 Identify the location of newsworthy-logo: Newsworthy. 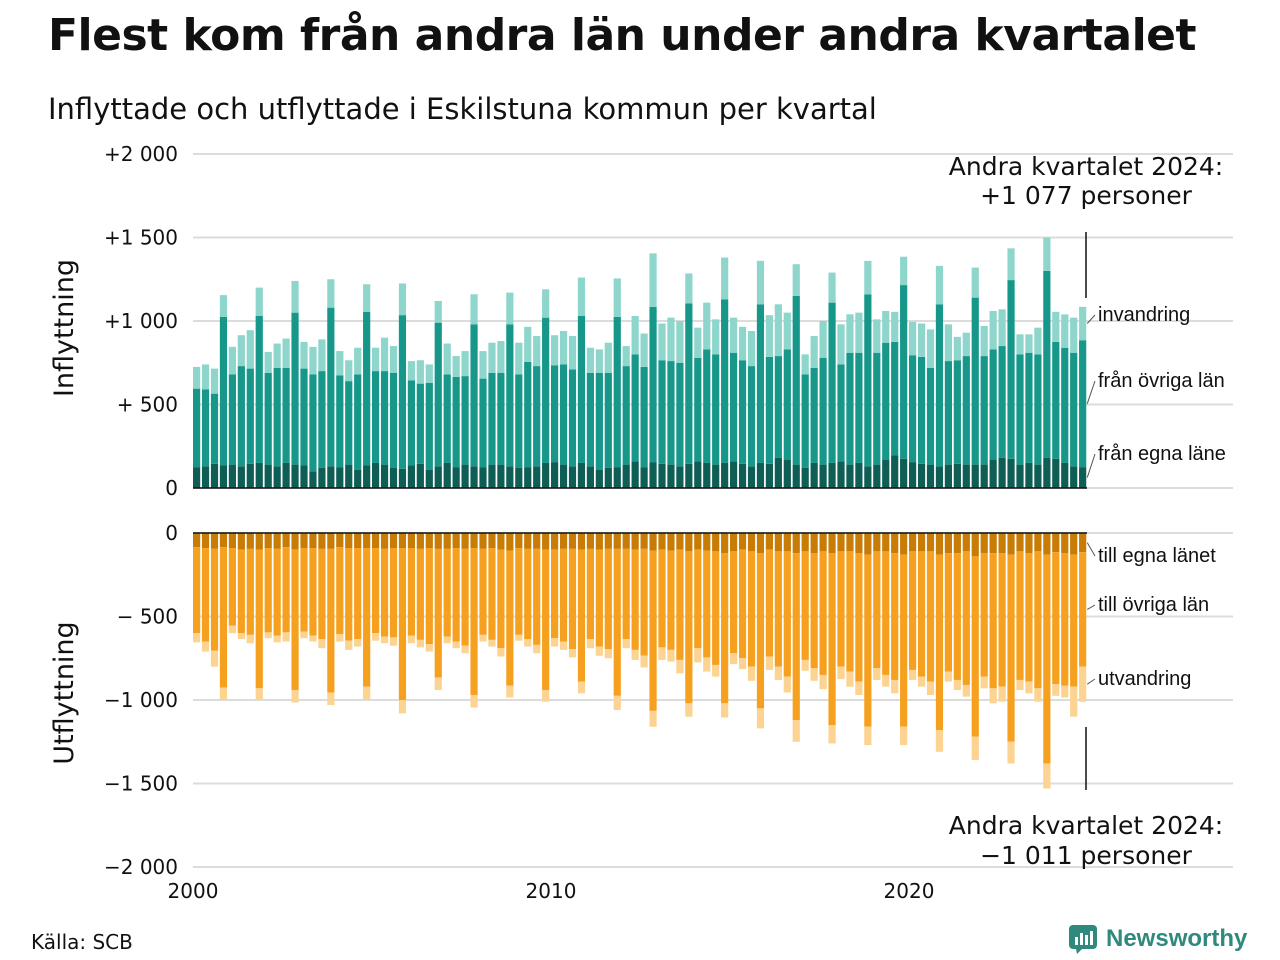
(1157, 939).